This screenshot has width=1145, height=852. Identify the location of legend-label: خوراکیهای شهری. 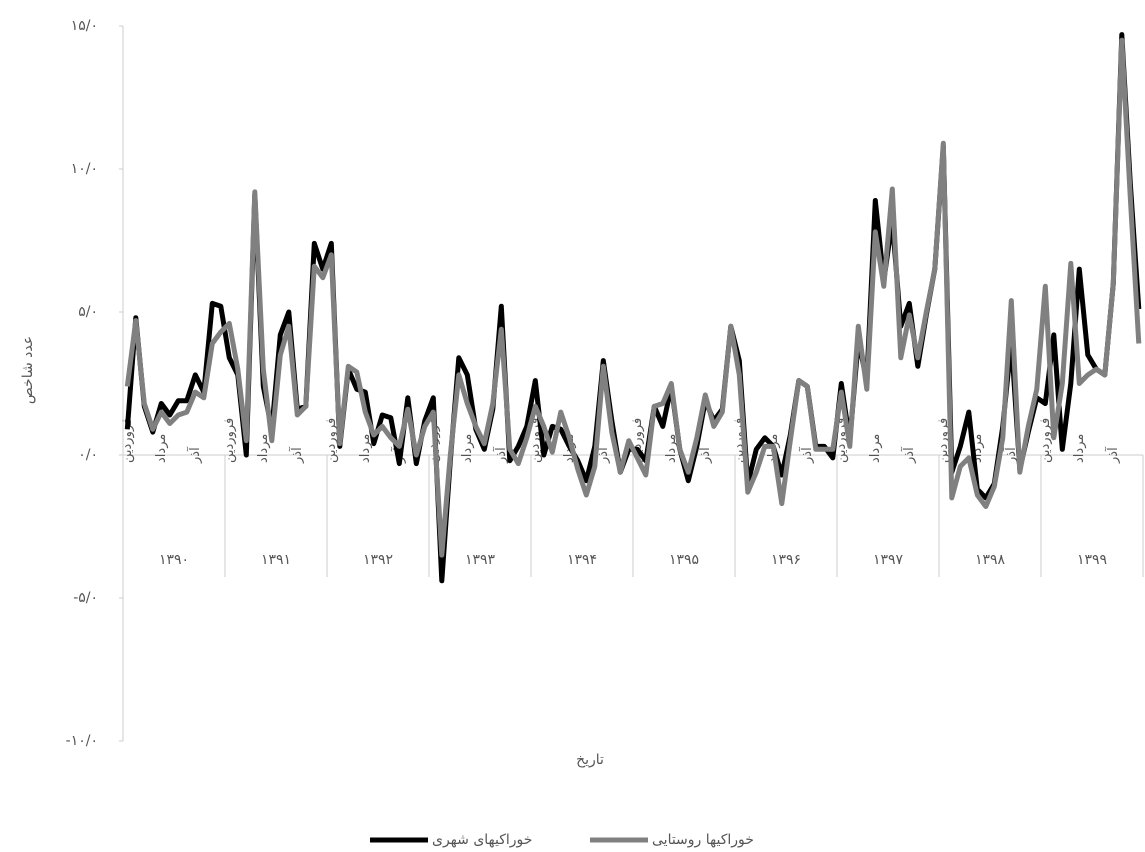
(482, 840).